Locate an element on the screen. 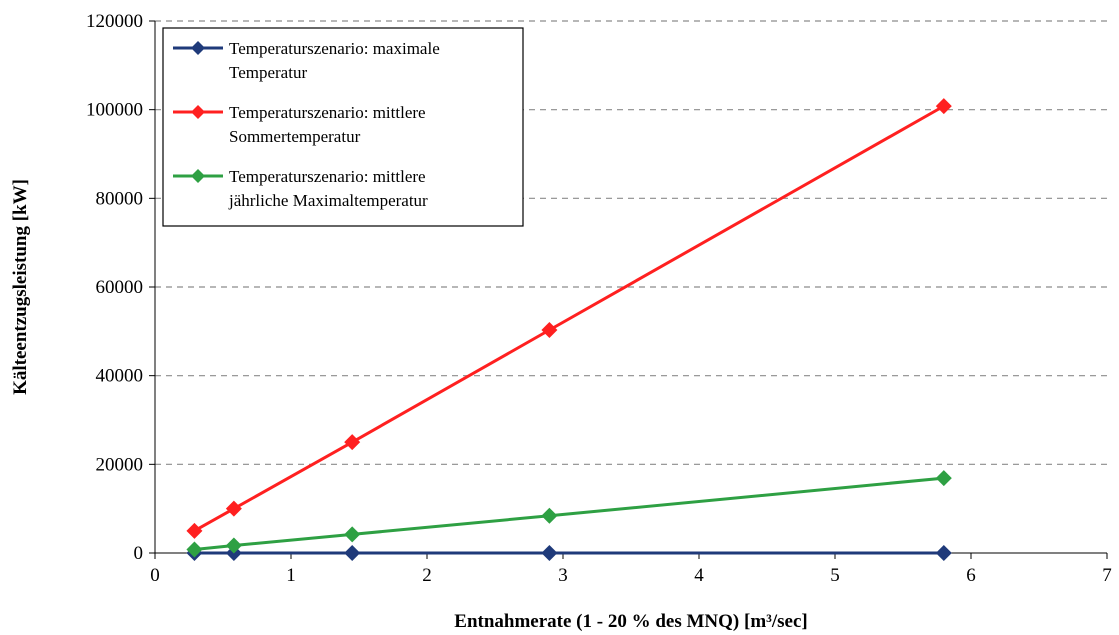 This screenshot has height=635, width=1119. x-tick-label: 3 is located at coordinates (563, 575).